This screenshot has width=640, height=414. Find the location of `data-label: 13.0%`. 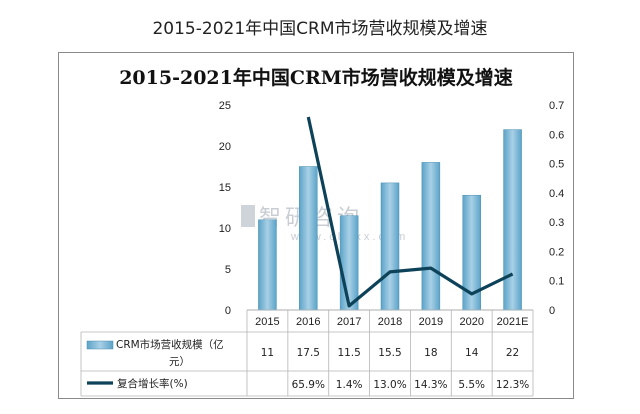

data-label: 13.0% is located at coordinates (389, 385).